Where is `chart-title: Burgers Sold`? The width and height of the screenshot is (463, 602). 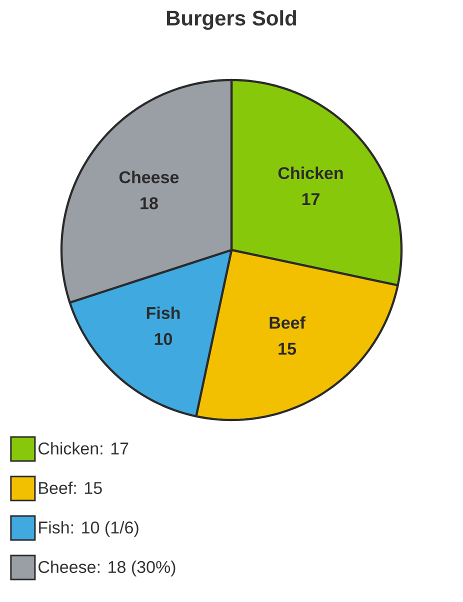 chart-title: Burgers Sold is located at coordinates (231, 20).